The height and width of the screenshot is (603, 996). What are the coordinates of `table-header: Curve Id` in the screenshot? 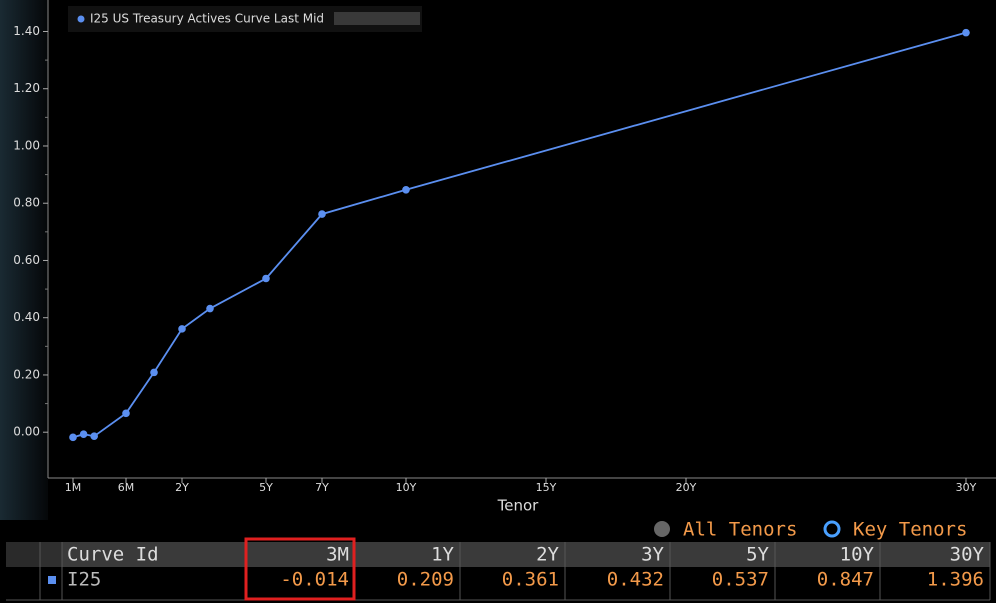 It's located at (113, 555).